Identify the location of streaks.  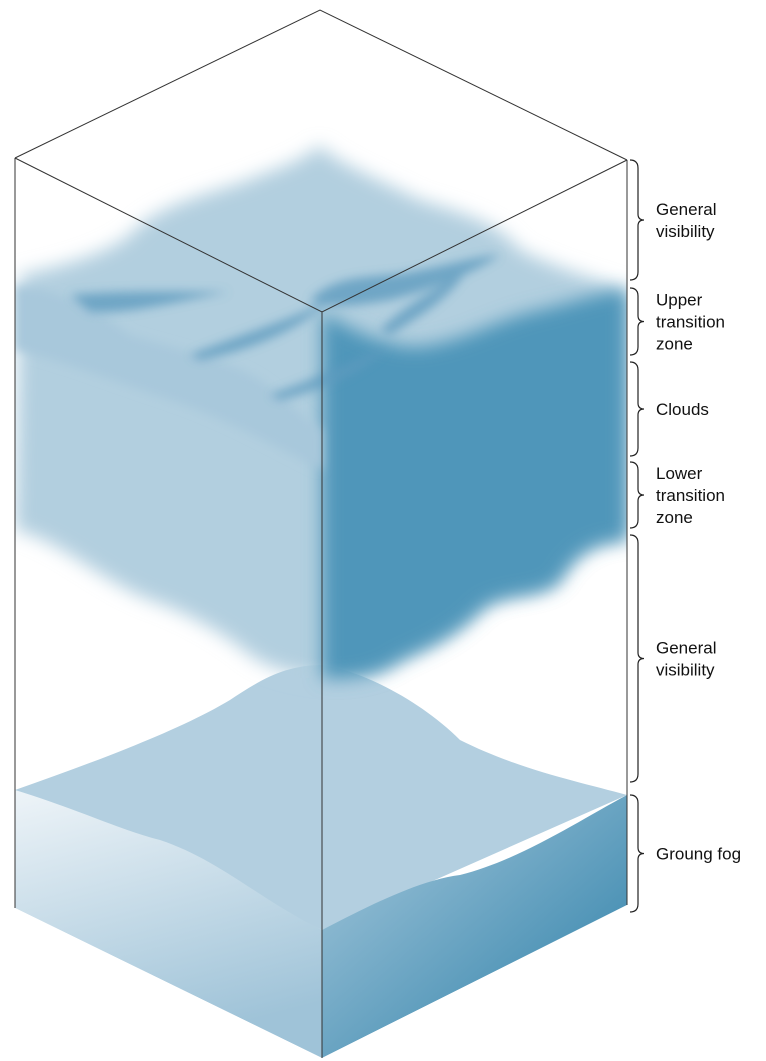
(285, 327).